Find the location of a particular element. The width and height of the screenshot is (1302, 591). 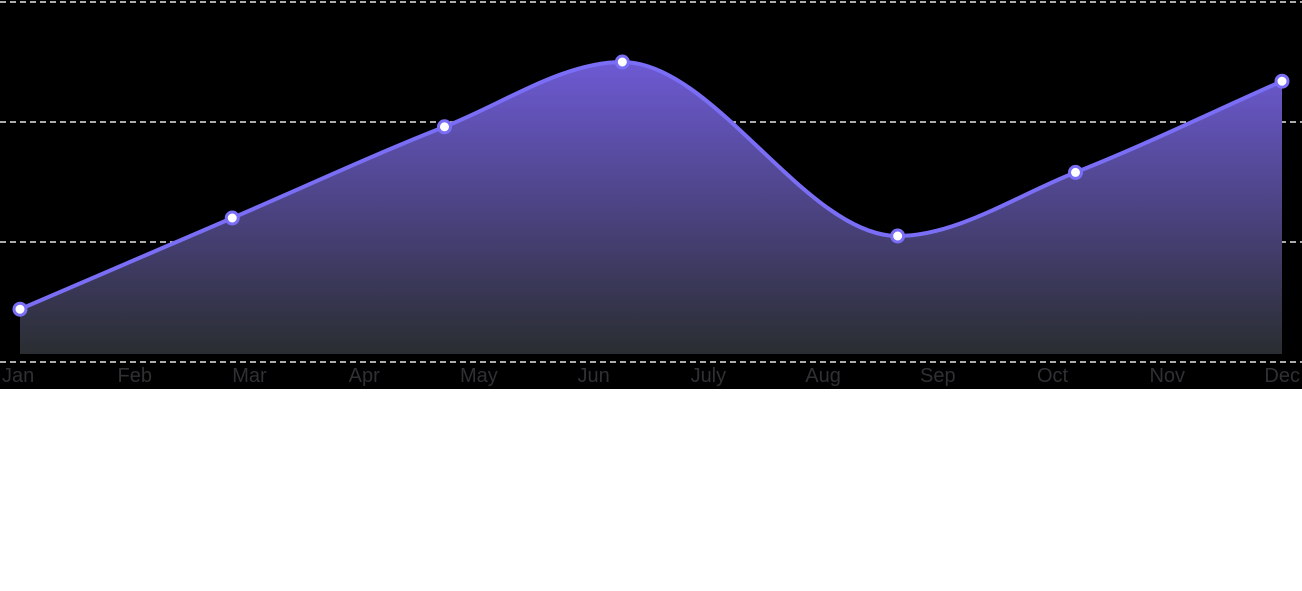

x-tick-label: Jun is located at coordinates (594, 376).